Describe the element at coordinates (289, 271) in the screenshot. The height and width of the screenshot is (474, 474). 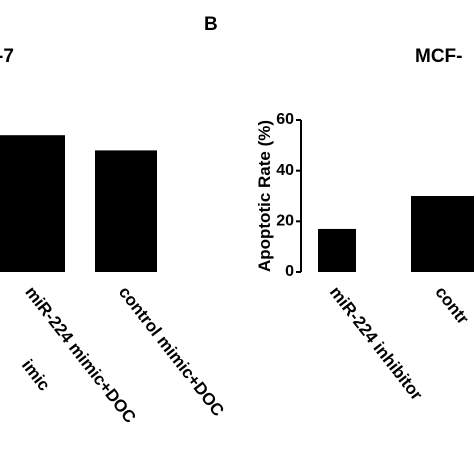
I see `y-tick-label: 0` at that location.